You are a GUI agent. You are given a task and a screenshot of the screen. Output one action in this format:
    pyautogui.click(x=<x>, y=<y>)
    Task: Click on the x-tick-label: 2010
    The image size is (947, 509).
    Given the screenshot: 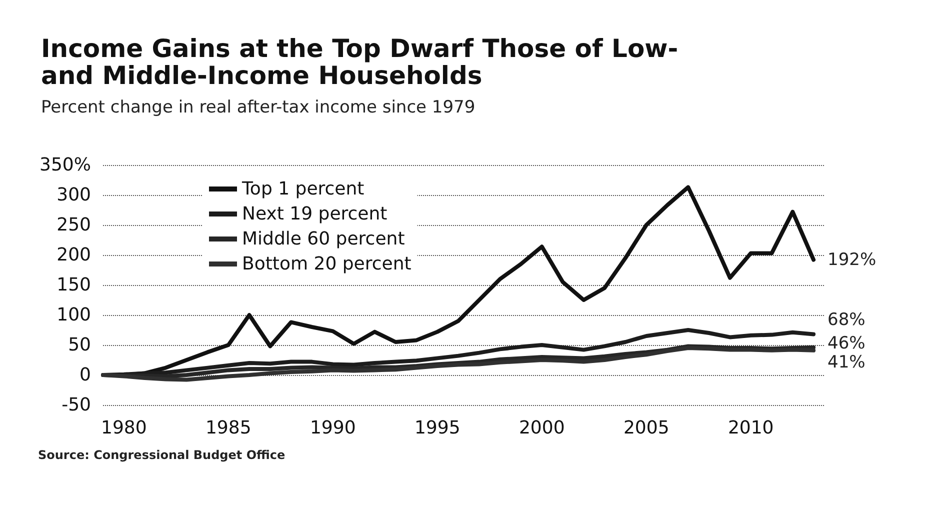 What is the action you would take?
    pyautogui.click(x=751, y=428)
    